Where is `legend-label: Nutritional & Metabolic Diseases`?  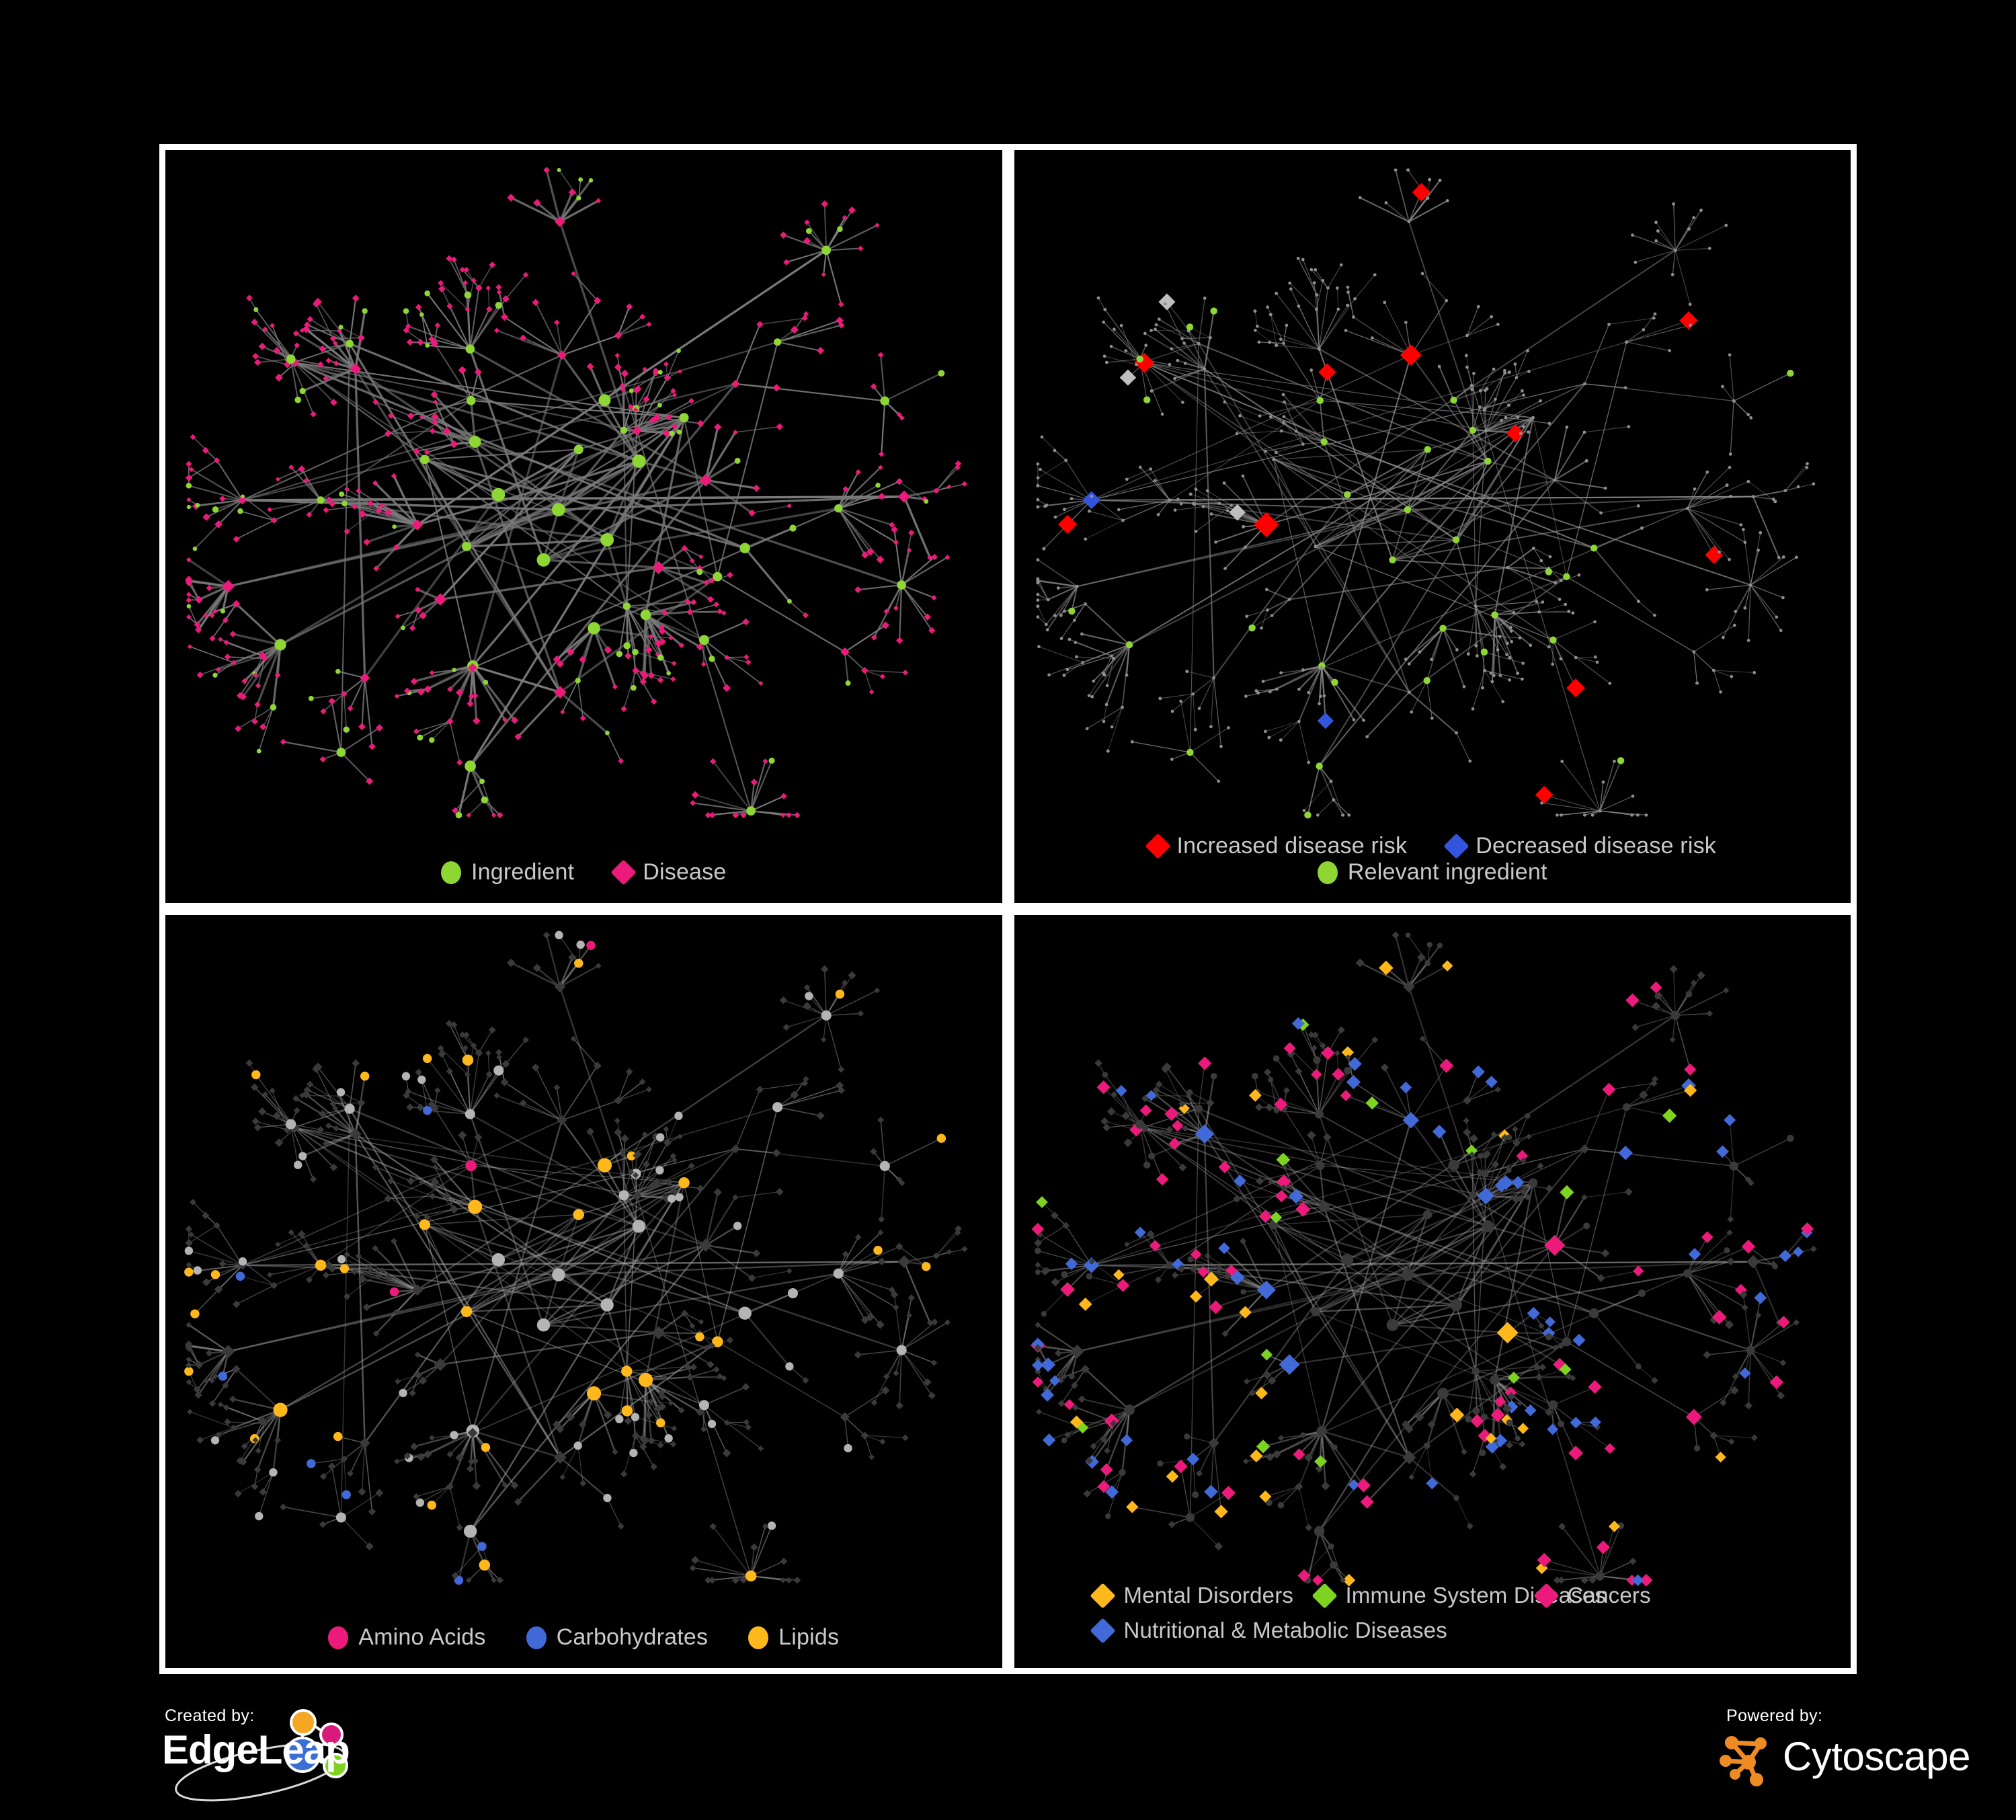 legend-label: Nutritional & Metabolic Diseases is located at coordinates (1285, 1630).